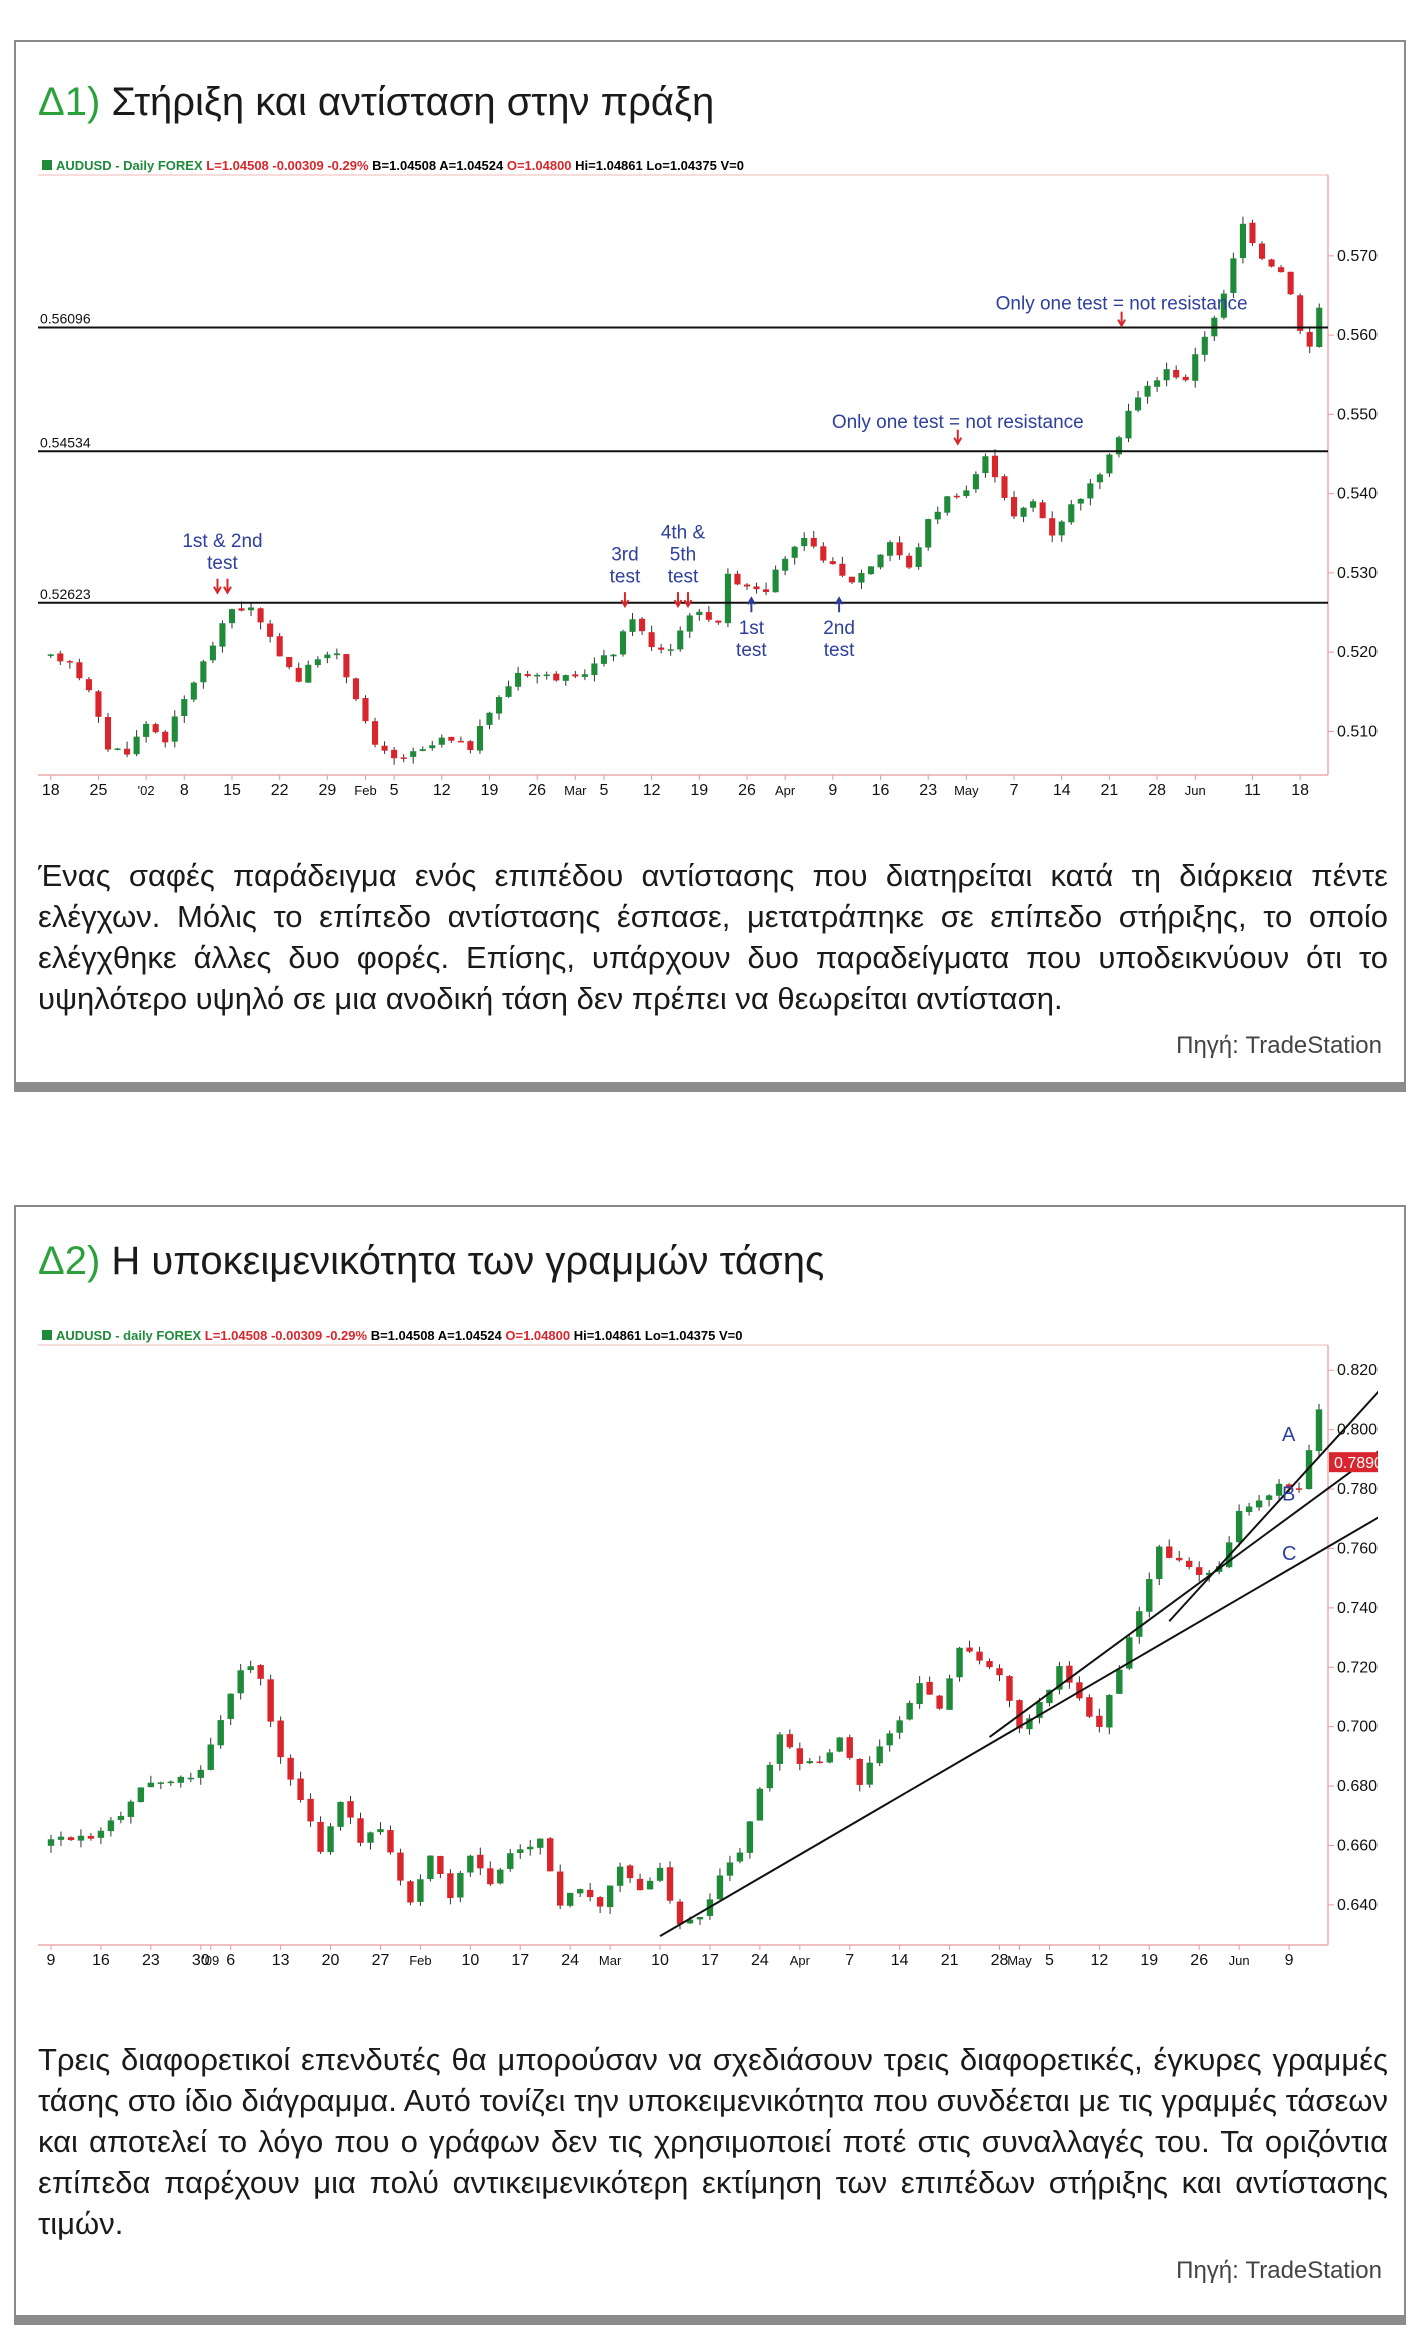  I want to click on x-tick-label: Mar, so click(610, 1960).